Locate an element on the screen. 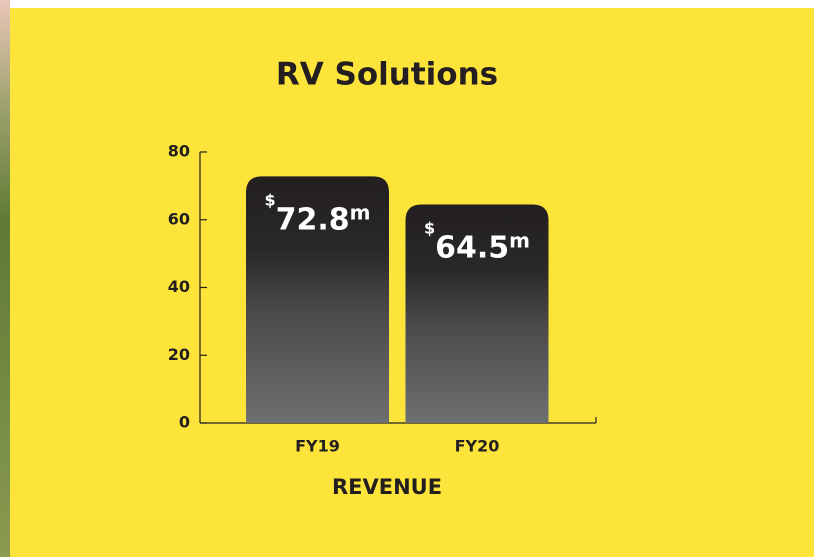 This screenshot has width=814, height=557. x-tick-label: FY20 is located at coordinates (477, 446).